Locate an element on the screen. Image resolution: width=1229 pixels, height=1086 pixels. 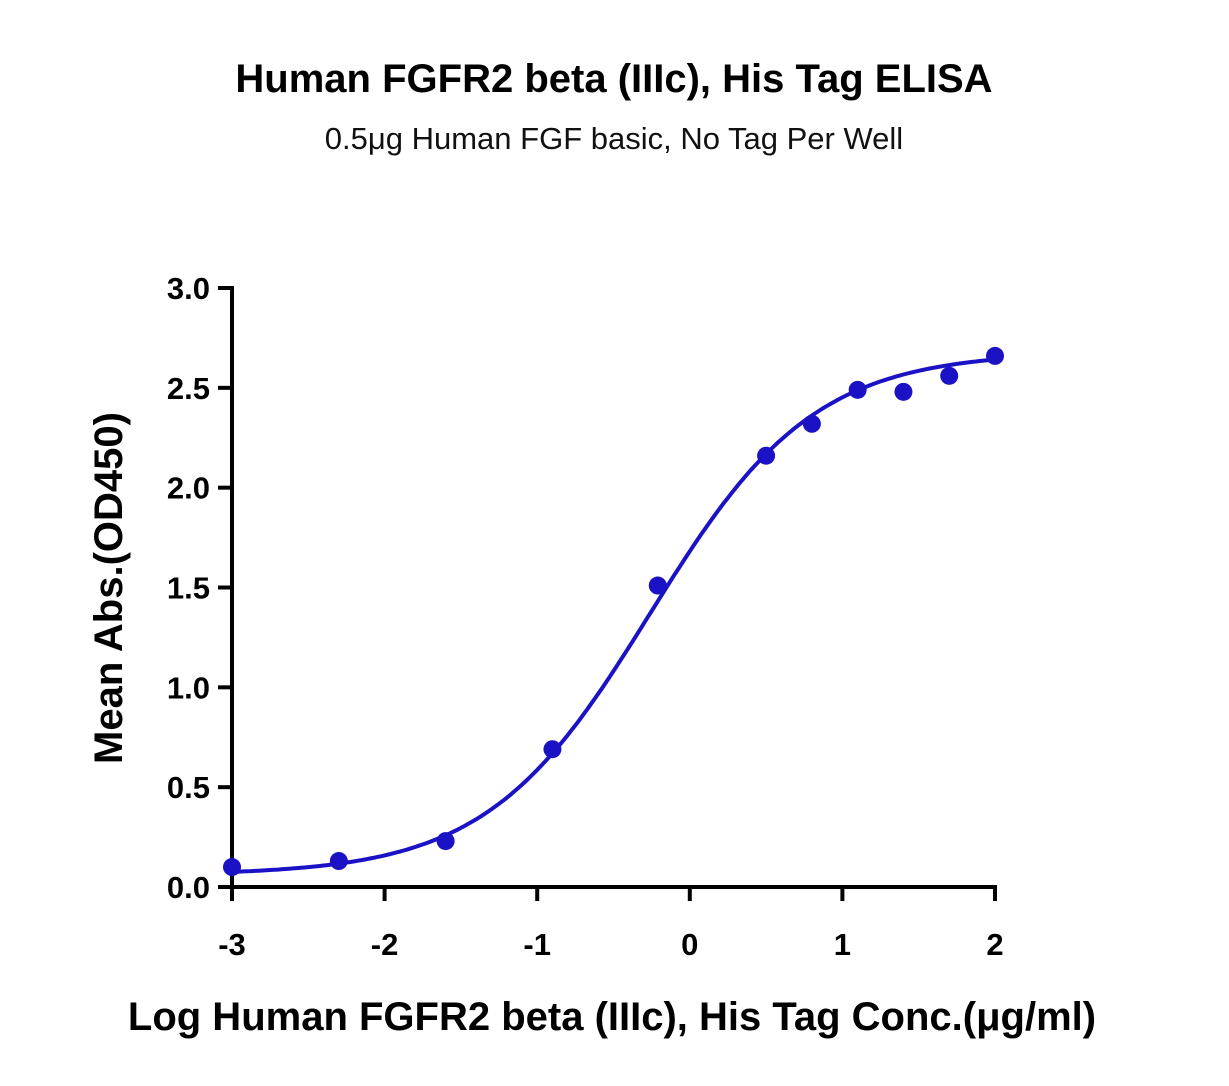
y-tick-label: 1.5 is located at coordinates (188, 588).